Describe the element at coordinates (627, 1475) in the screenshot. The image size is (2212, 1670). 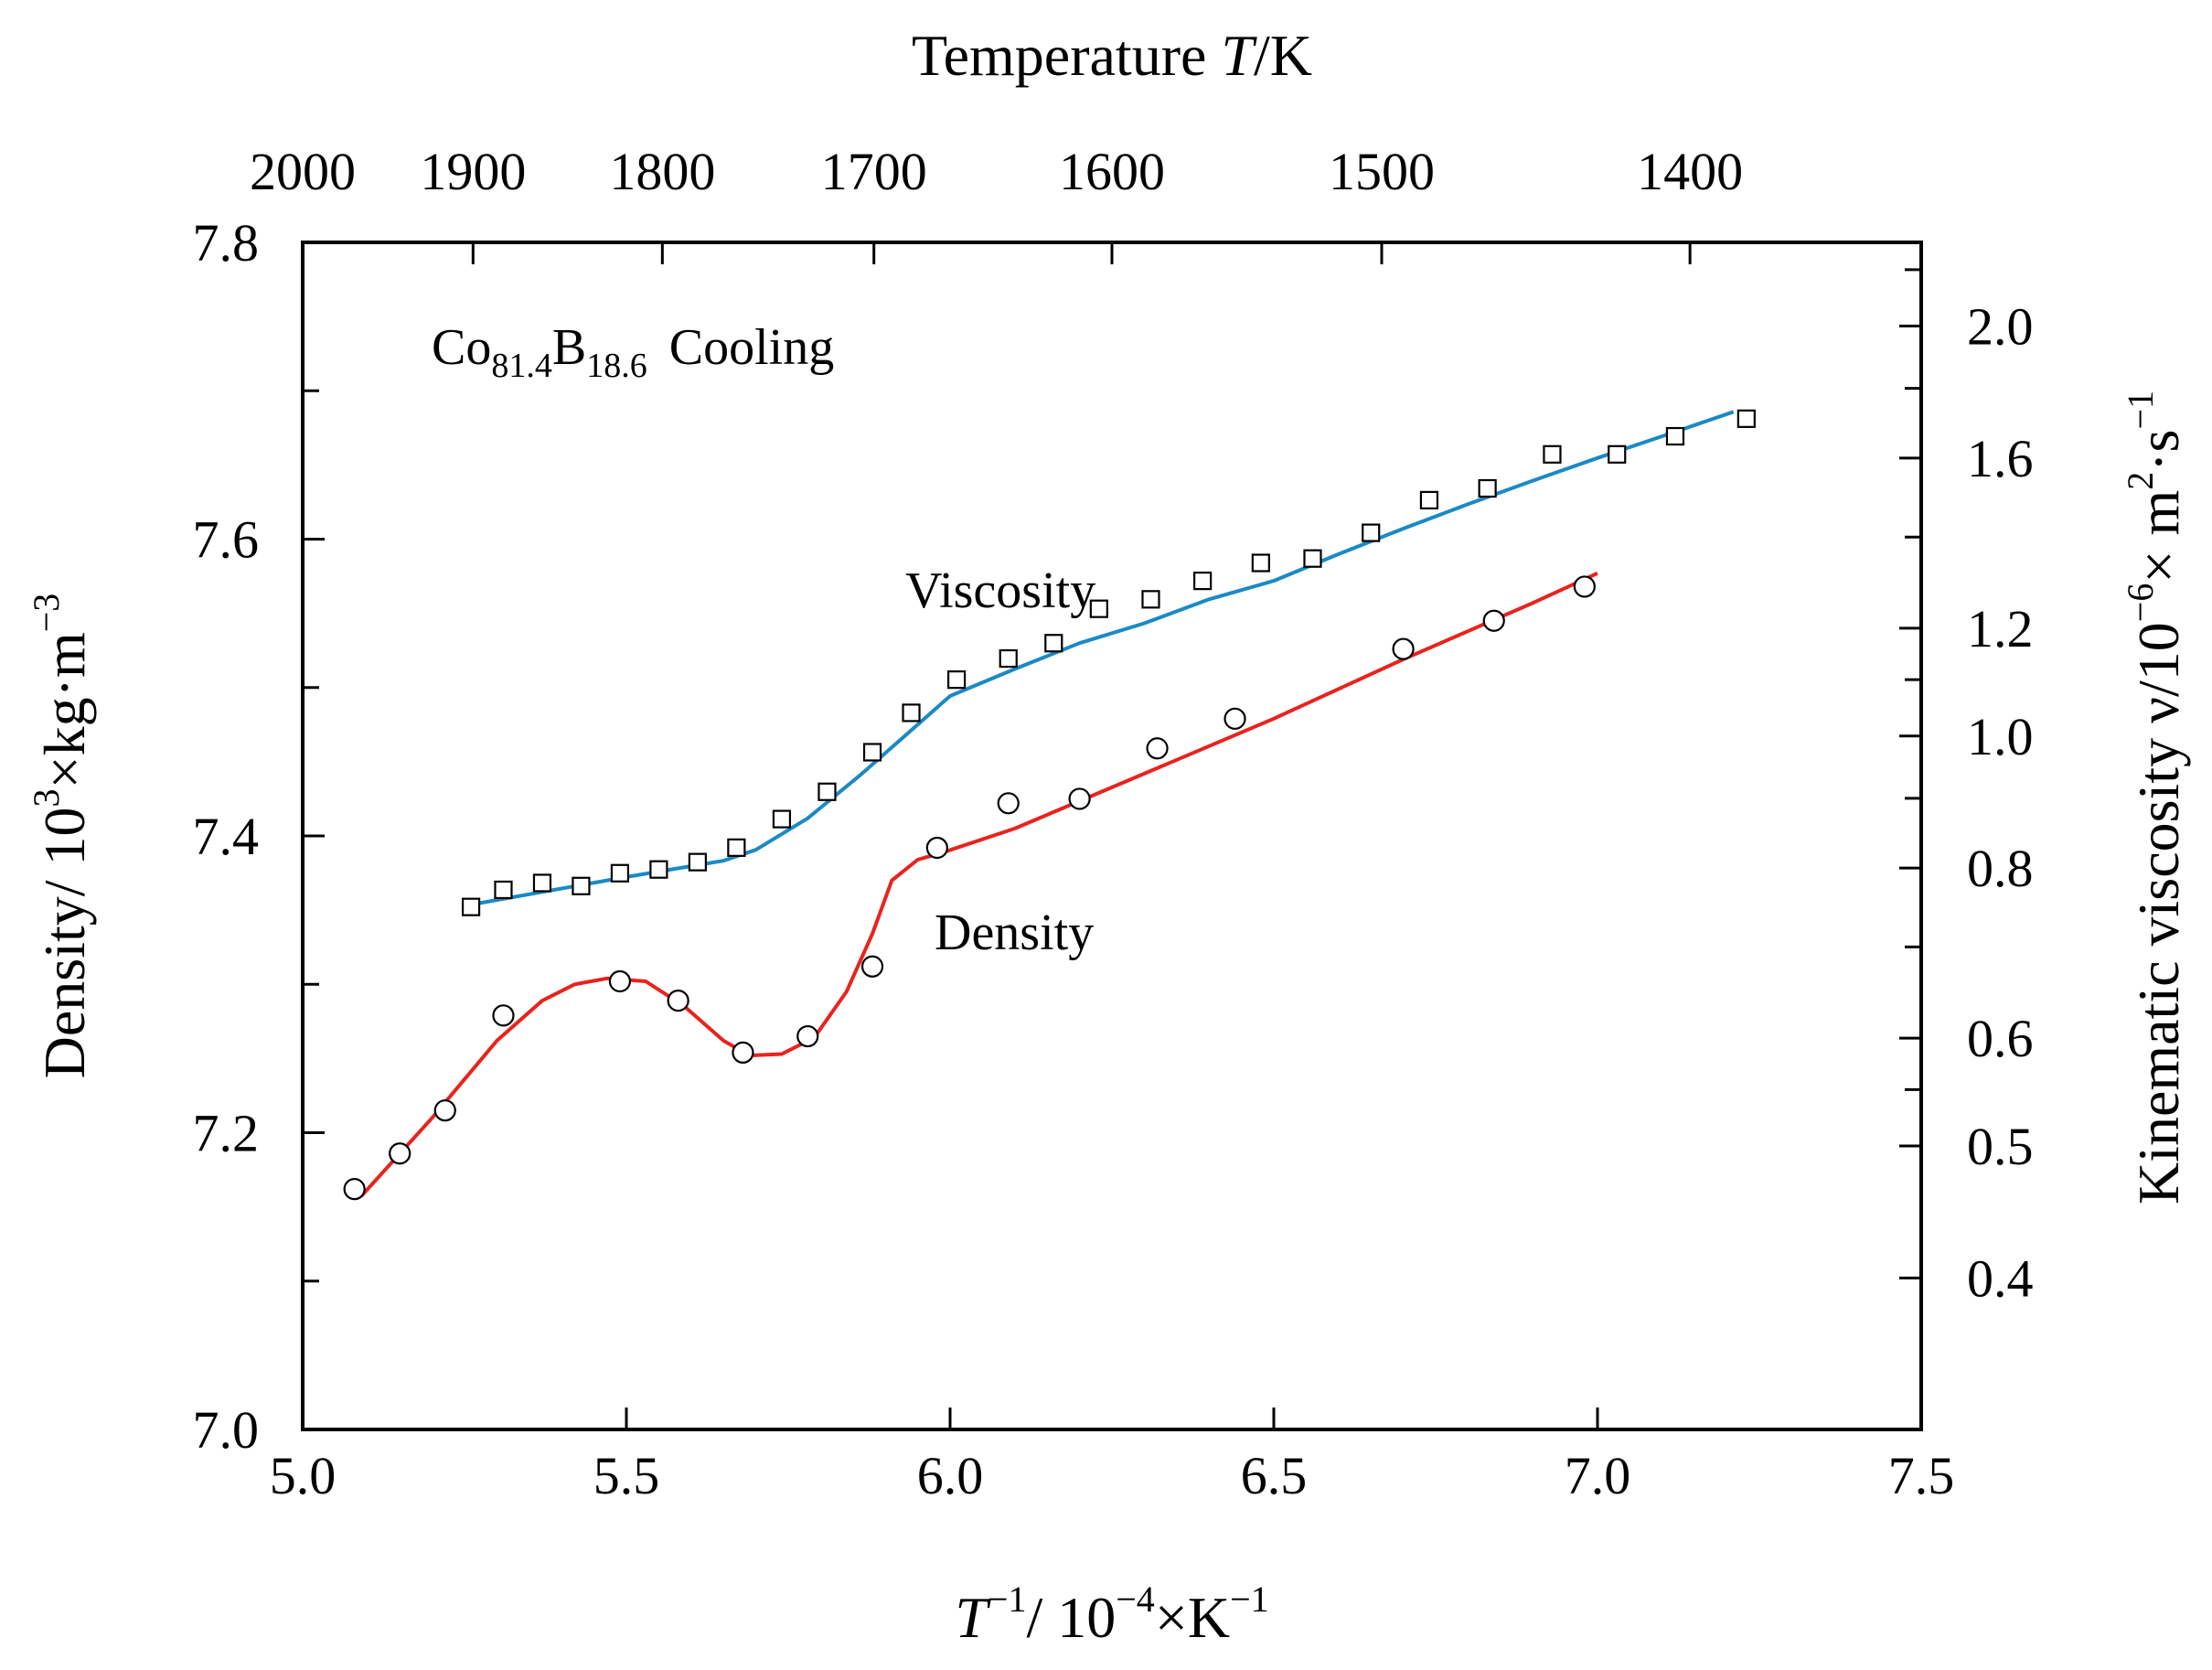
I see `x-bottom-tick-label: 5.5` at that location.